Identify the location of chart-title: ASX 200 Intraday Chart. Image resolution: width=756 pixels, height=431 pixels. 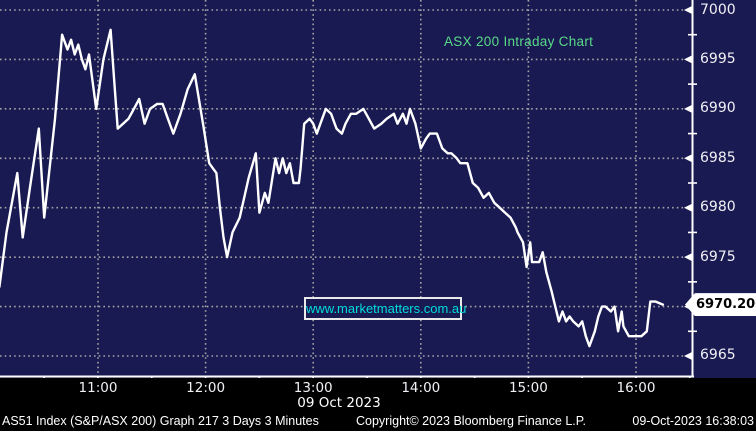
(519, 41).